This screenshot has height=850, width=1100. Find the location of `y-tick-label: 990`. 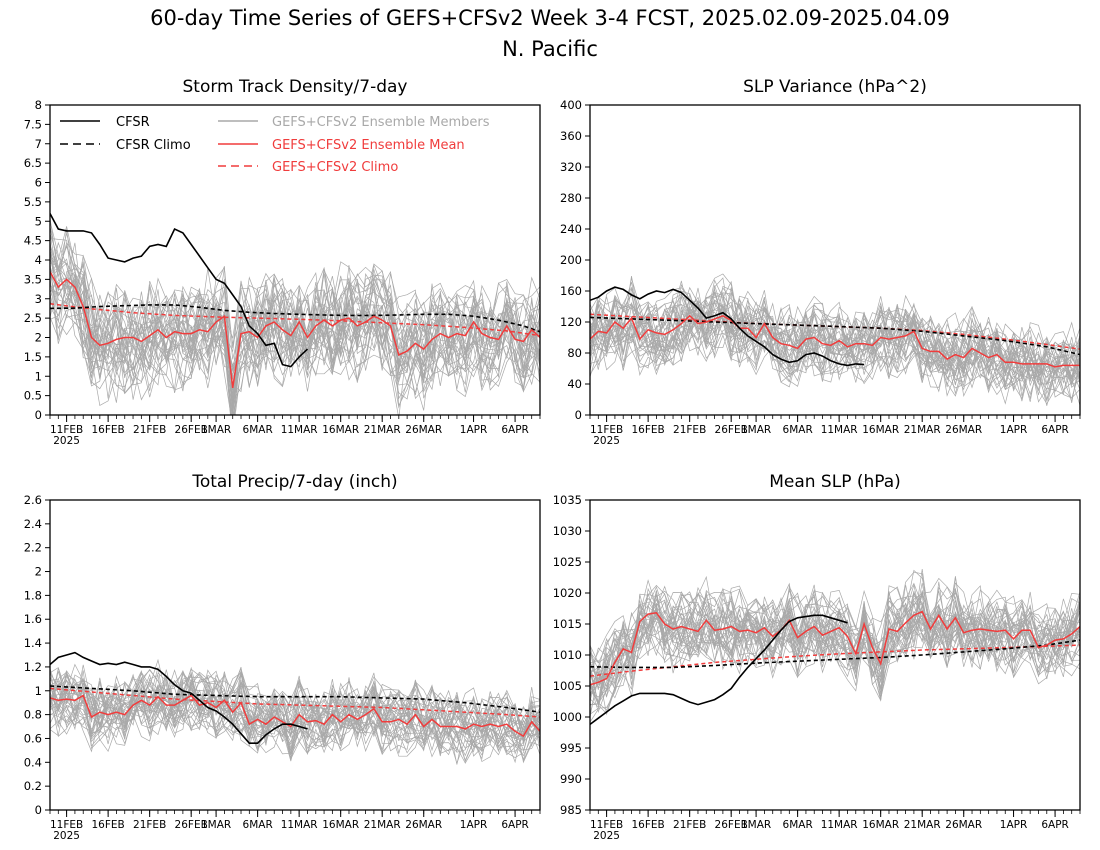

y-tick-label: 990 is located at coordinates (571, 779).